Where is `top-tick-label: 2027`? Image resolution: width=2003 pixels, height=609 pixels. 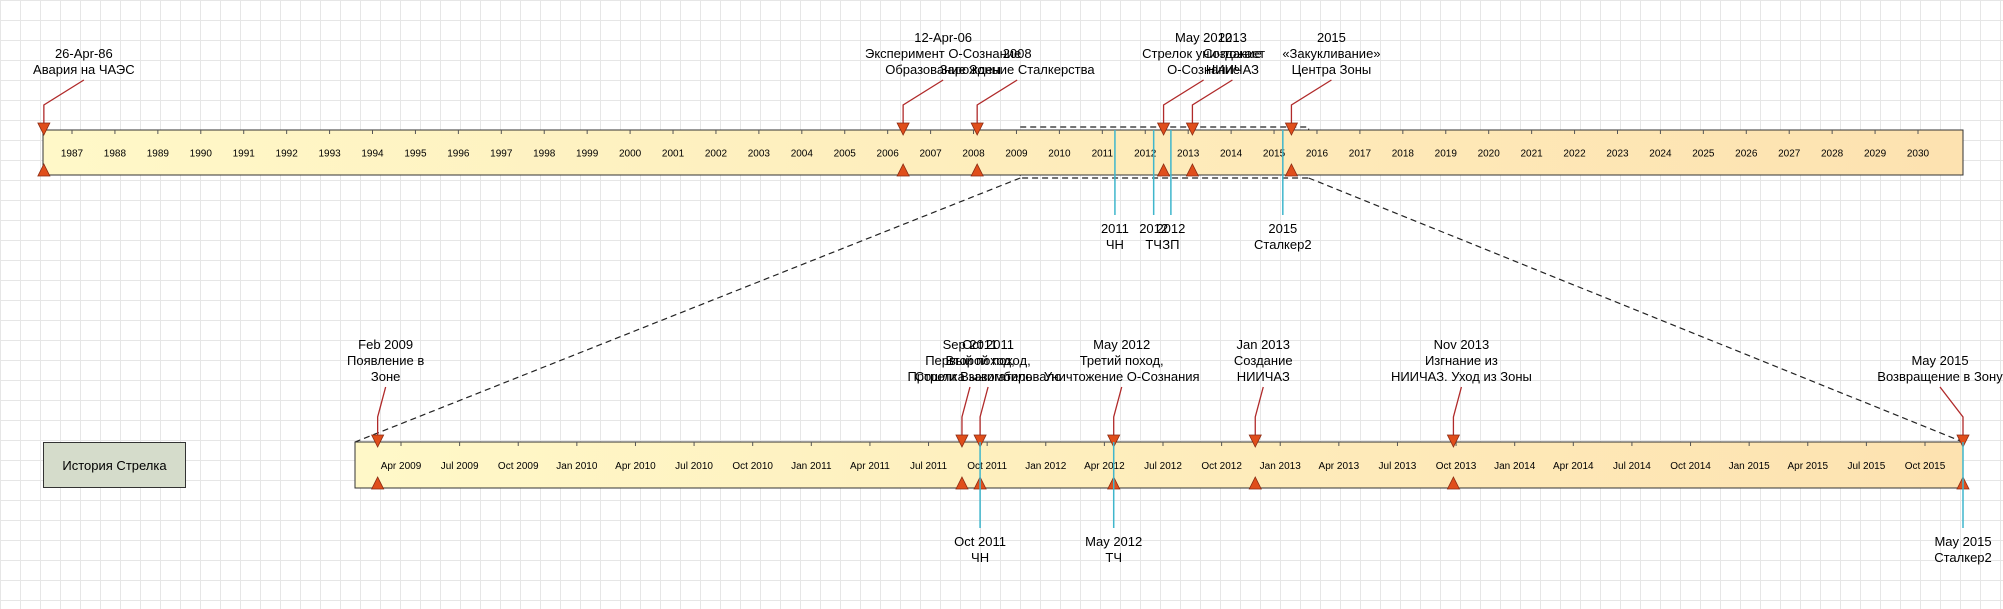 top-tick-label: 2027 is located at coordinates (1789, 154).